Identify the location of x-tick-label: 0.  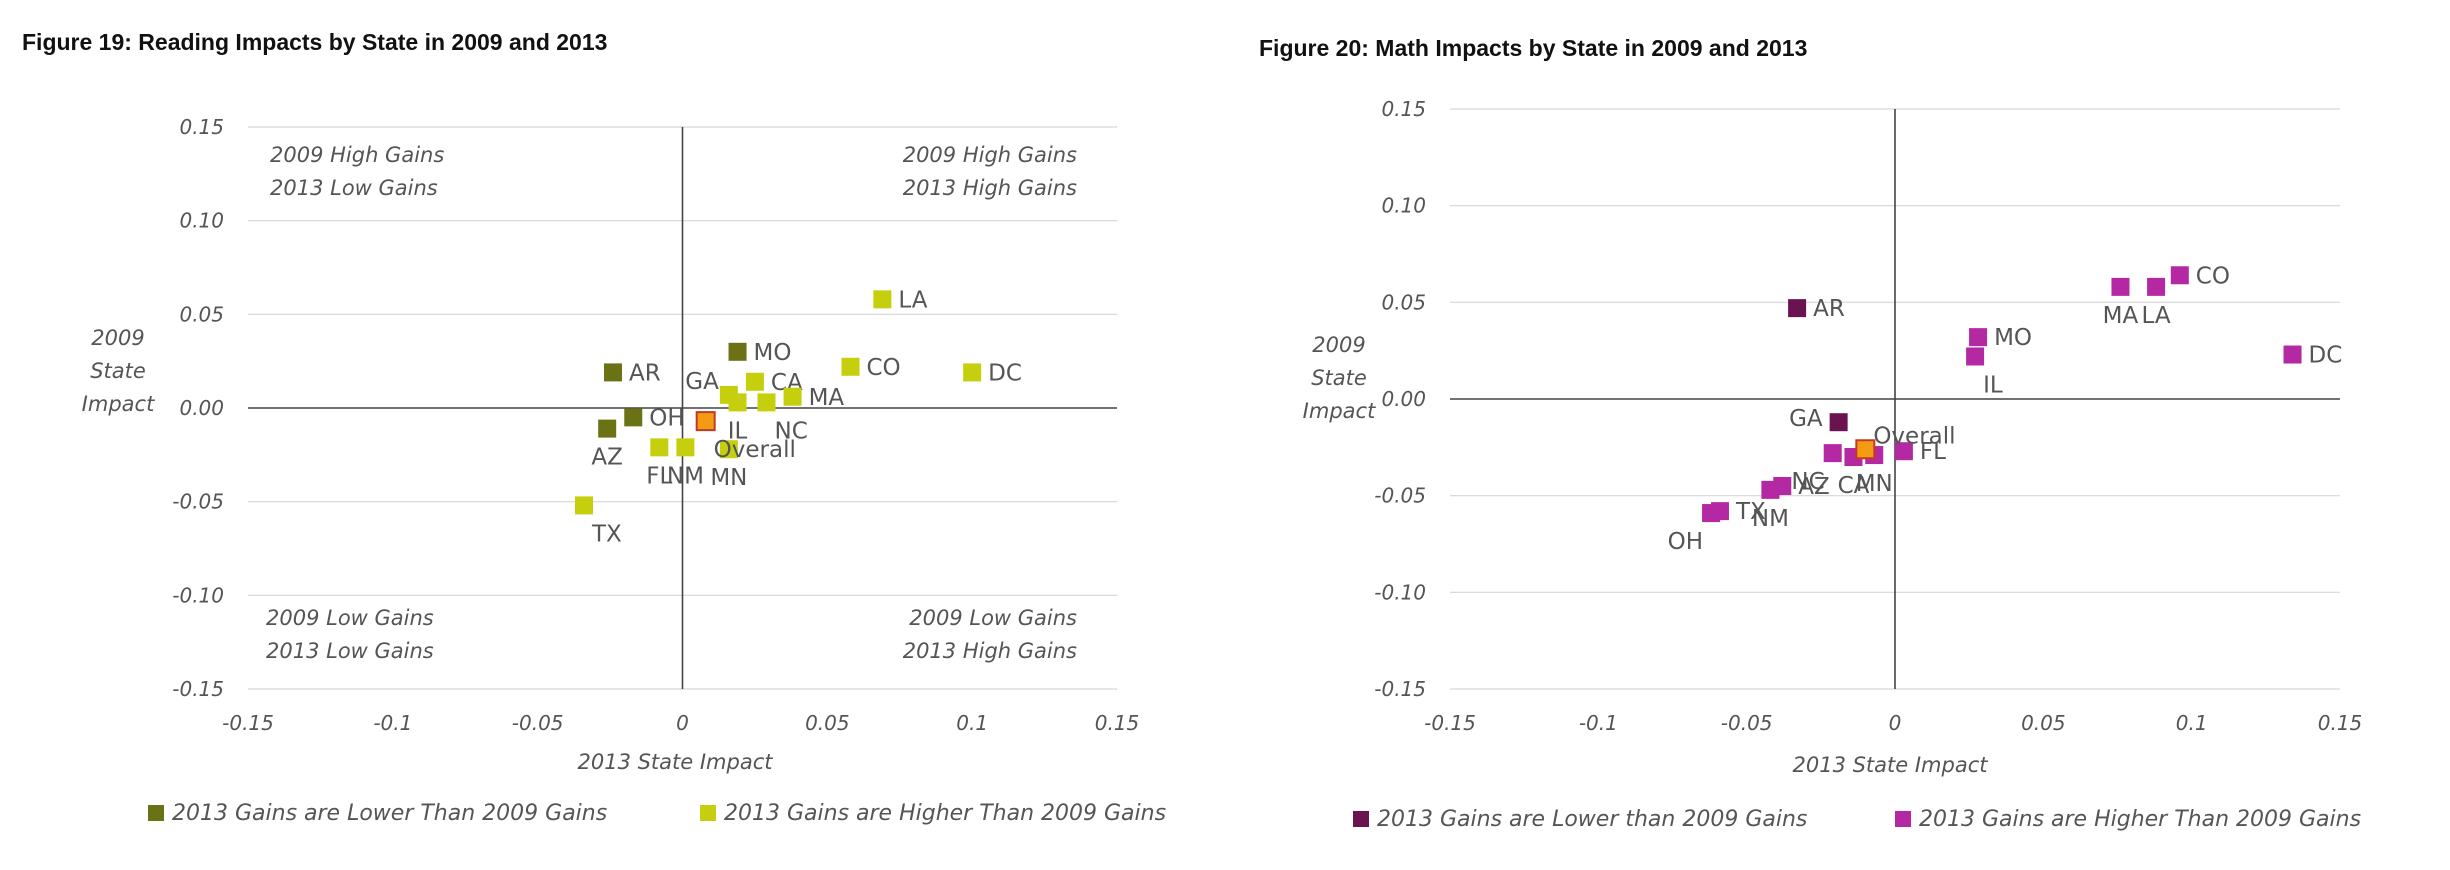
(682, 723).